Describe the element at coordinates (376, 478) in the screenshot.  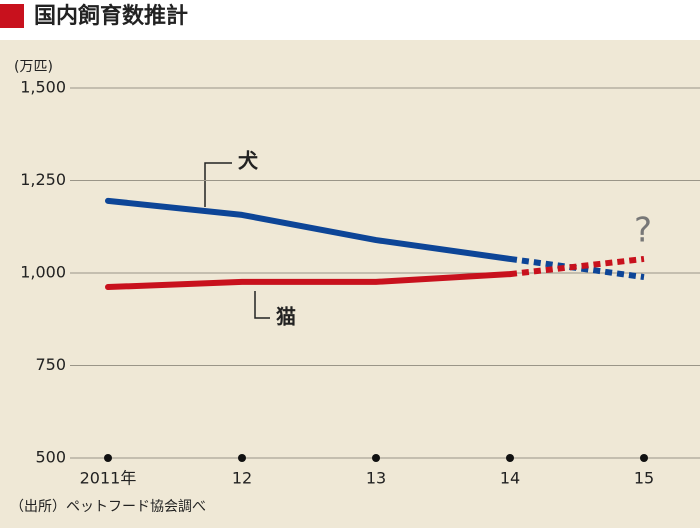
I see `x-tick-label: 13` at that location.